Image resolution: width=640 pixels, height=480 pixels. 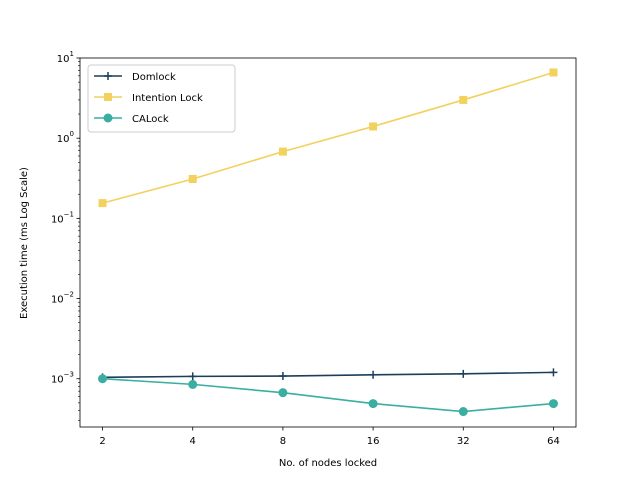 I want to click on legend-label-calock: CALock, so click(x=150, y=119).